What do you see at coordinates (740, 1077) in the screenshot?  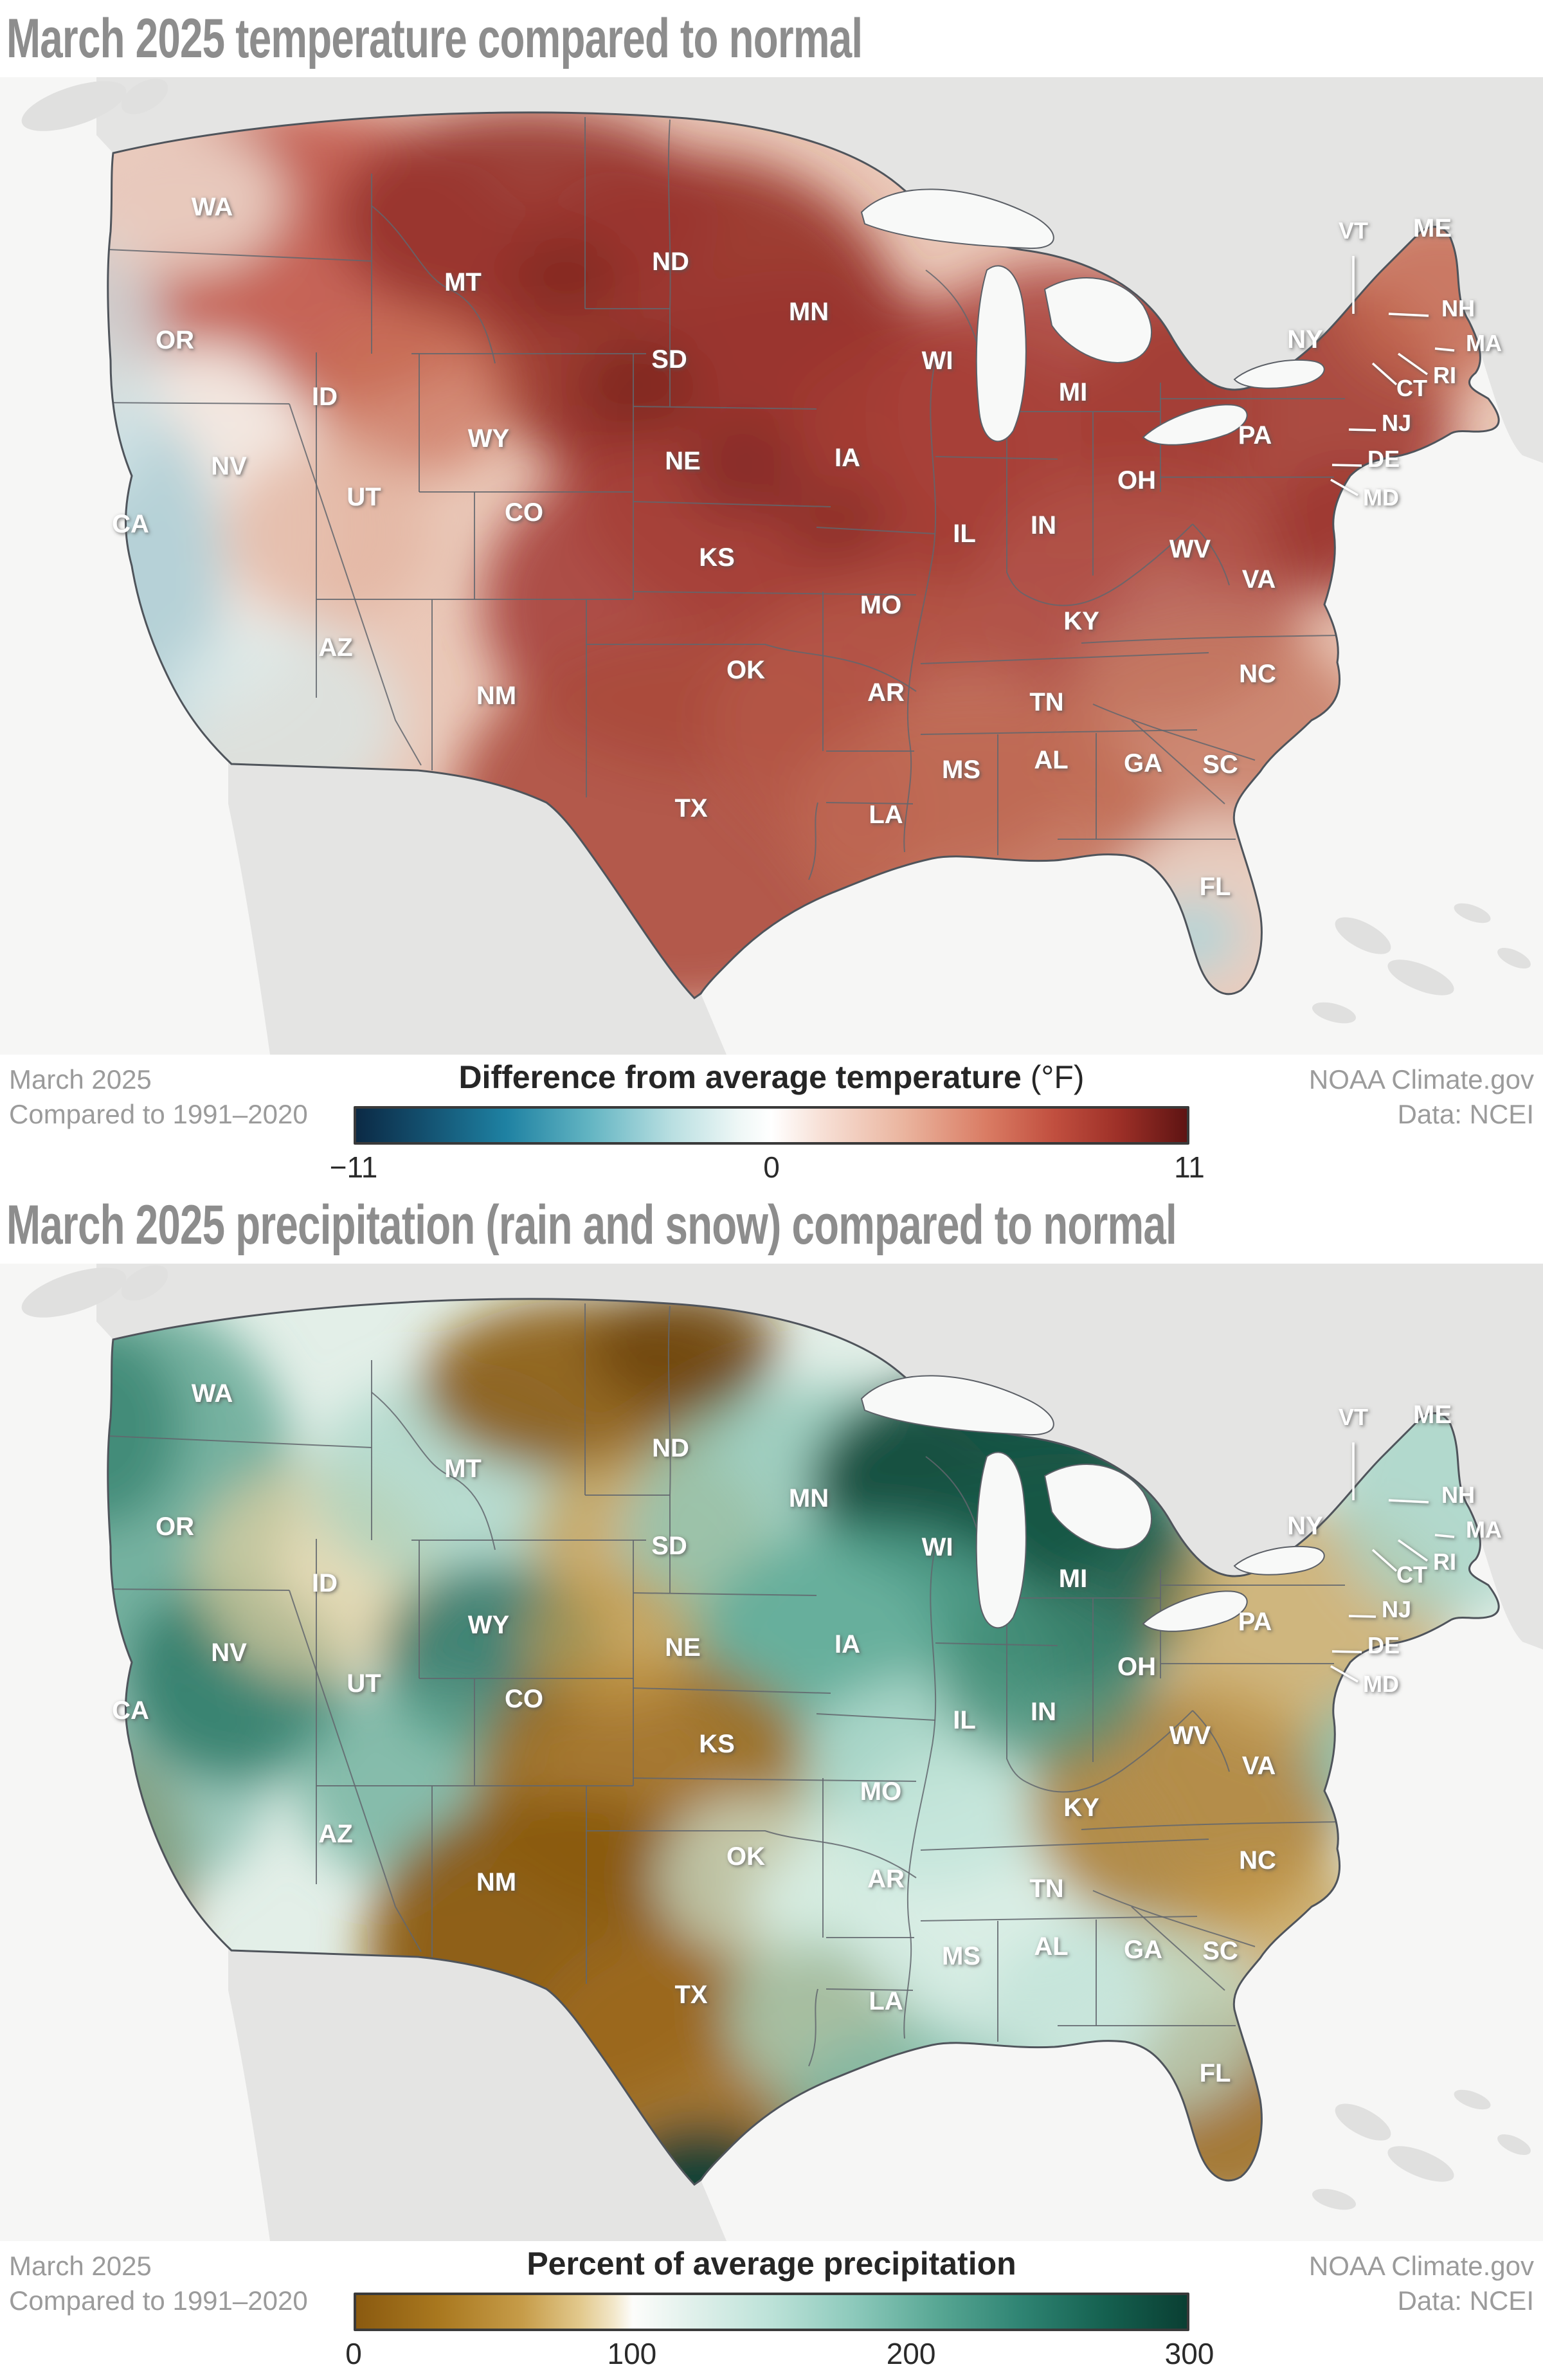 I see `temperature-legend-title: Difference from average temperature` at bounding box center [740, 1077].